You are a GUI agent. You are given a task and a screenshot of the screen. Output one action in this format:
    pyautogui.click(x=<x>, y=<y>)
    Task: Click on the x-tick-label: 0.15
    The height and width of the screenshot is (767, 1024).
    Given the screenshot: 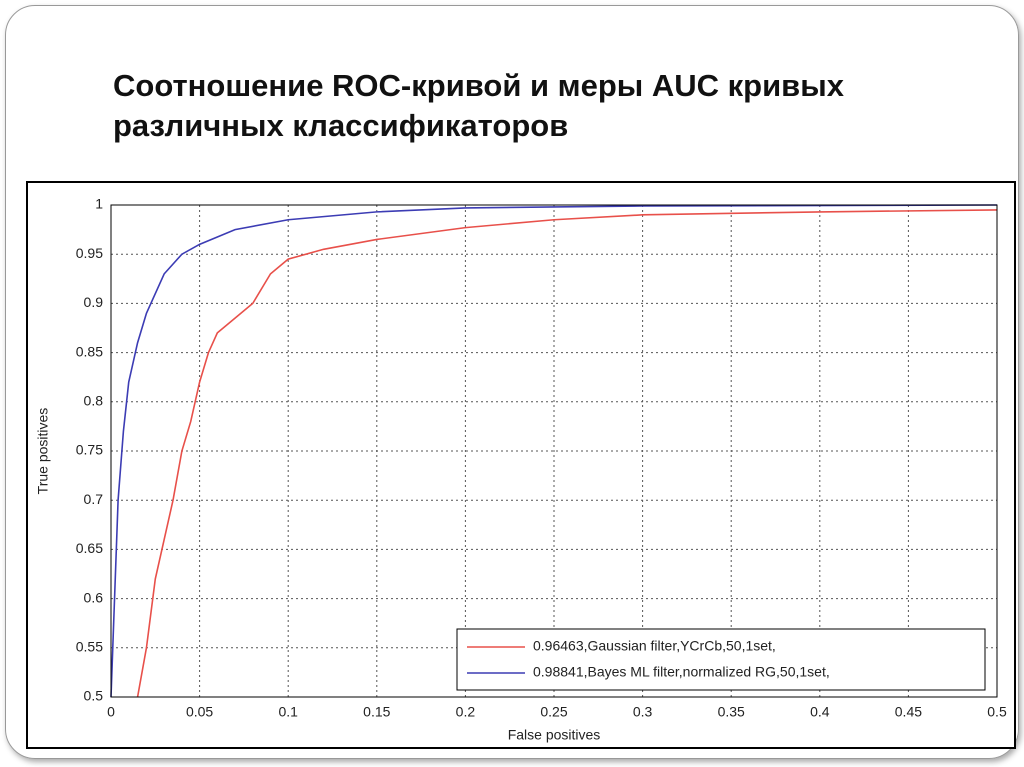 What is the action you would take?
    pyautogui.click(x=376, y=712)
    